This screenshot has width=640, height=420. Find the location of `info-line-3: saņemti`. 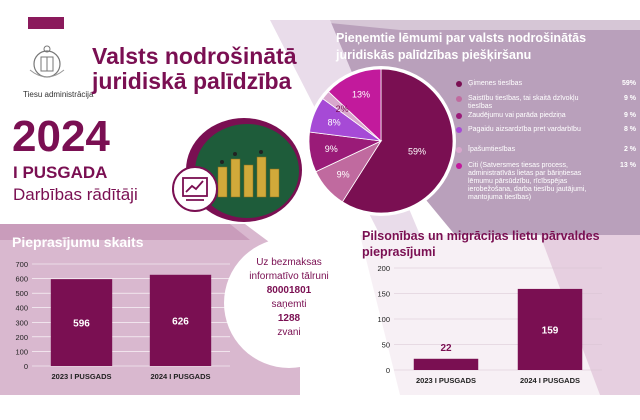

info-line-3: saņemti is located at coordinates (289, 304).